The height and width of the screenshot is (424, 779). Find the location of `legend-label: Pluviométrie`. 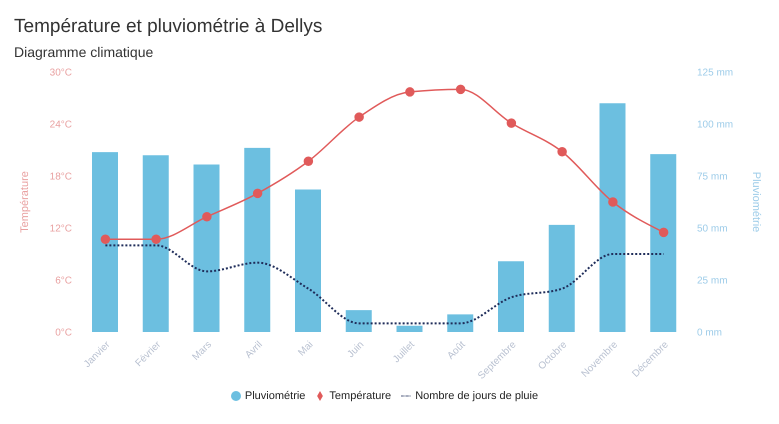

legend-label: Pluviométrie is located at coordinates (275, 396).